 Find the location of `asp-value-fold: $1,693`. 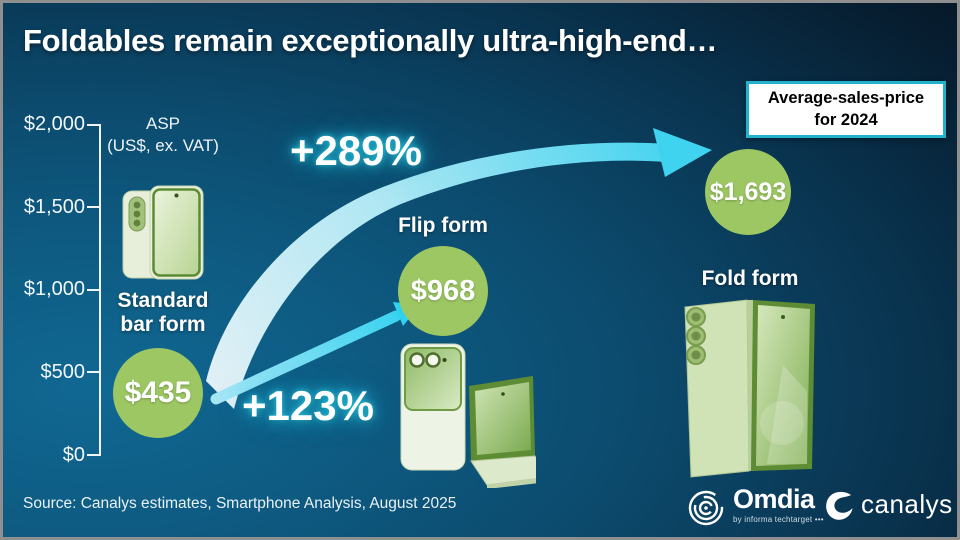

asp-value-fold: $1,693 is located at coordinates (748, 191).